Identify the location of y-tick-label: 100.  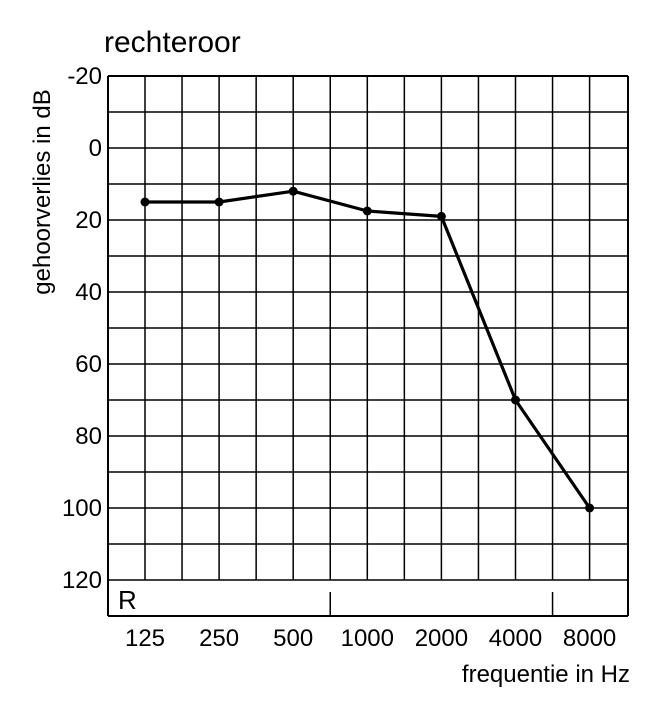
(82, 508).